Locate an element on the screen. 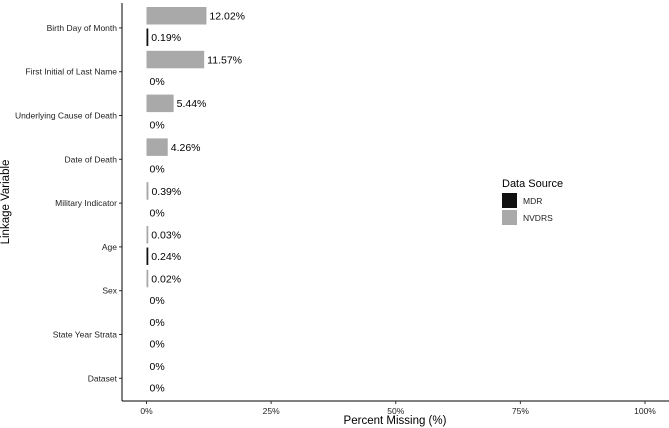  bar-nvdrs-sex is located at coordinates (147, 278).